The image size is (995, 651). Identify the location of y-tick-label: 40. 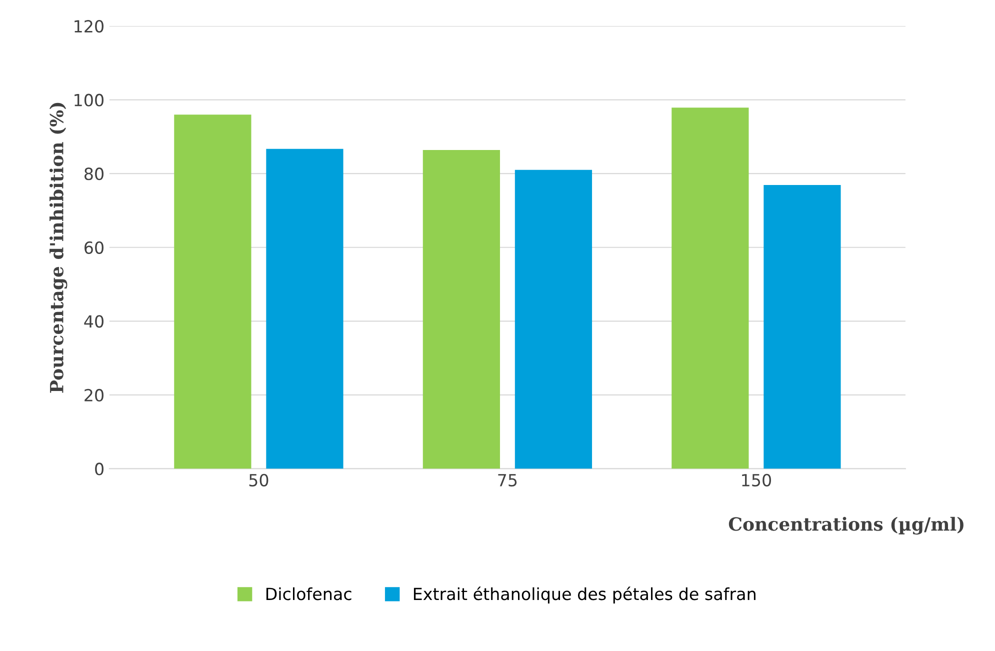
(94, 321).